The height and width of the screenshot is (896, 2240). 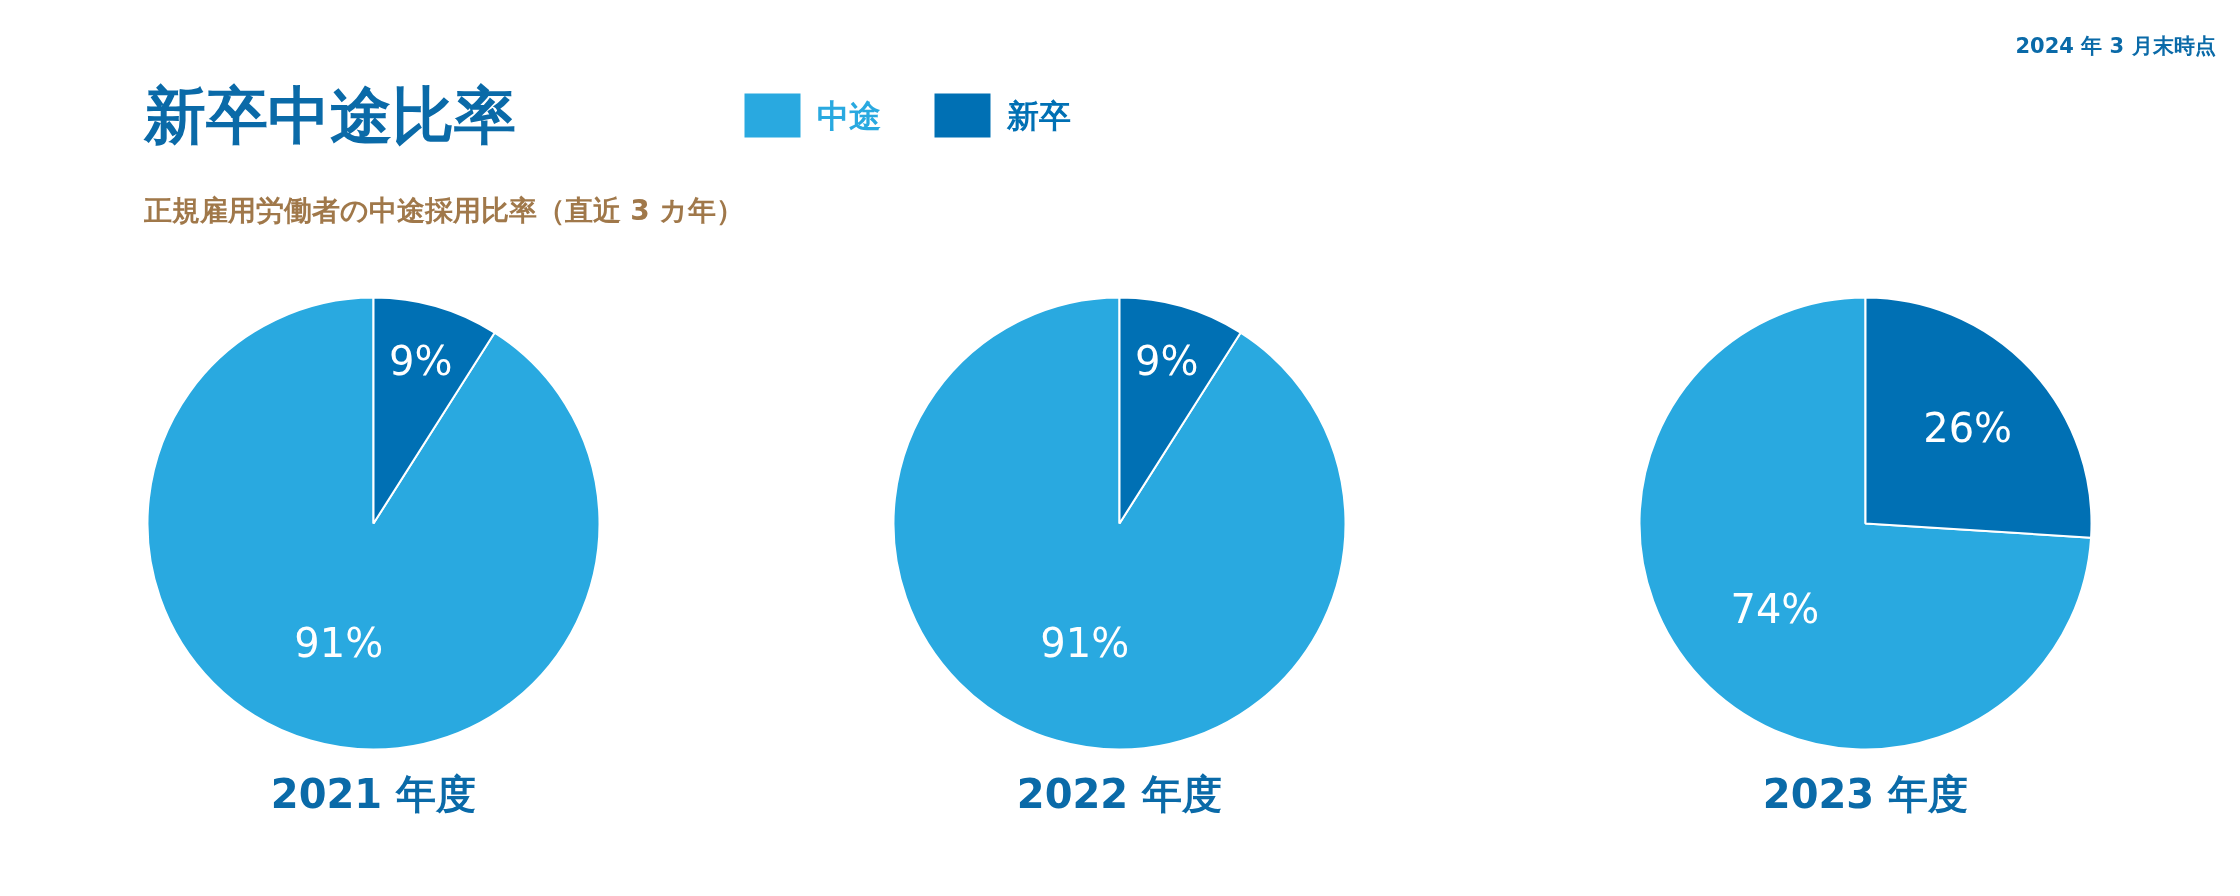 What do you see at coordinates (443, 210) in the screenshot?
I see `text: 正規雇用労働者の中途採用比率（直近 3 カ年）` at bounding box center [443, 210].